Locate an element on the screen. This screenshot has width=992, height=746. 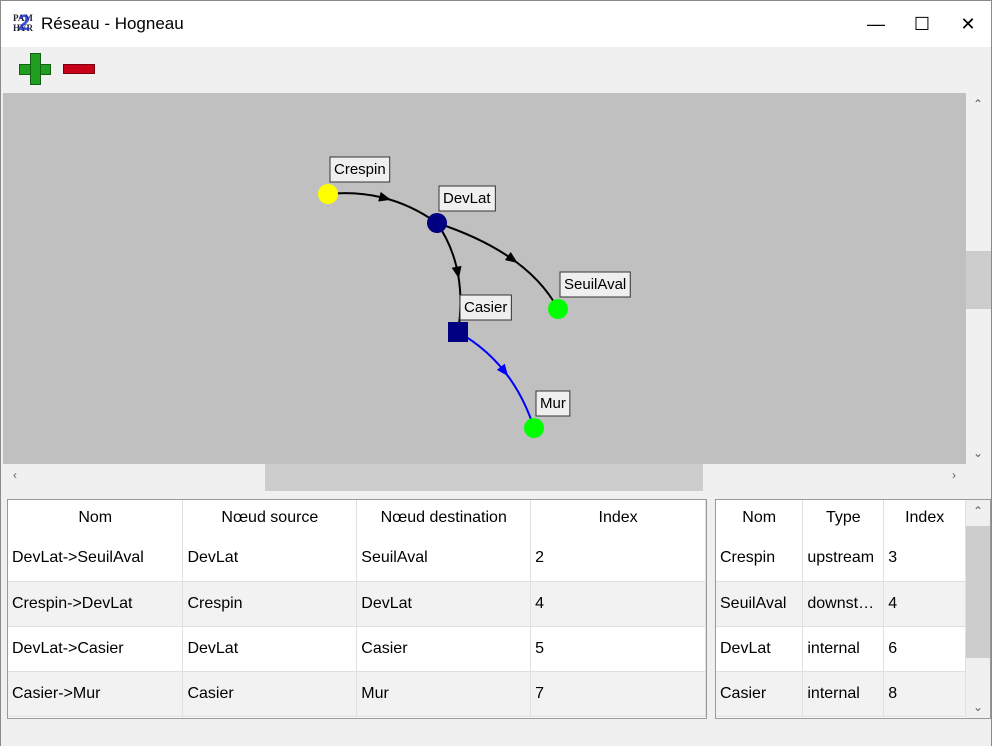
title-bar: PAM HYR 2 Réseau - Hogneau — ☐ ✕ is located at coordinates (496, 24).